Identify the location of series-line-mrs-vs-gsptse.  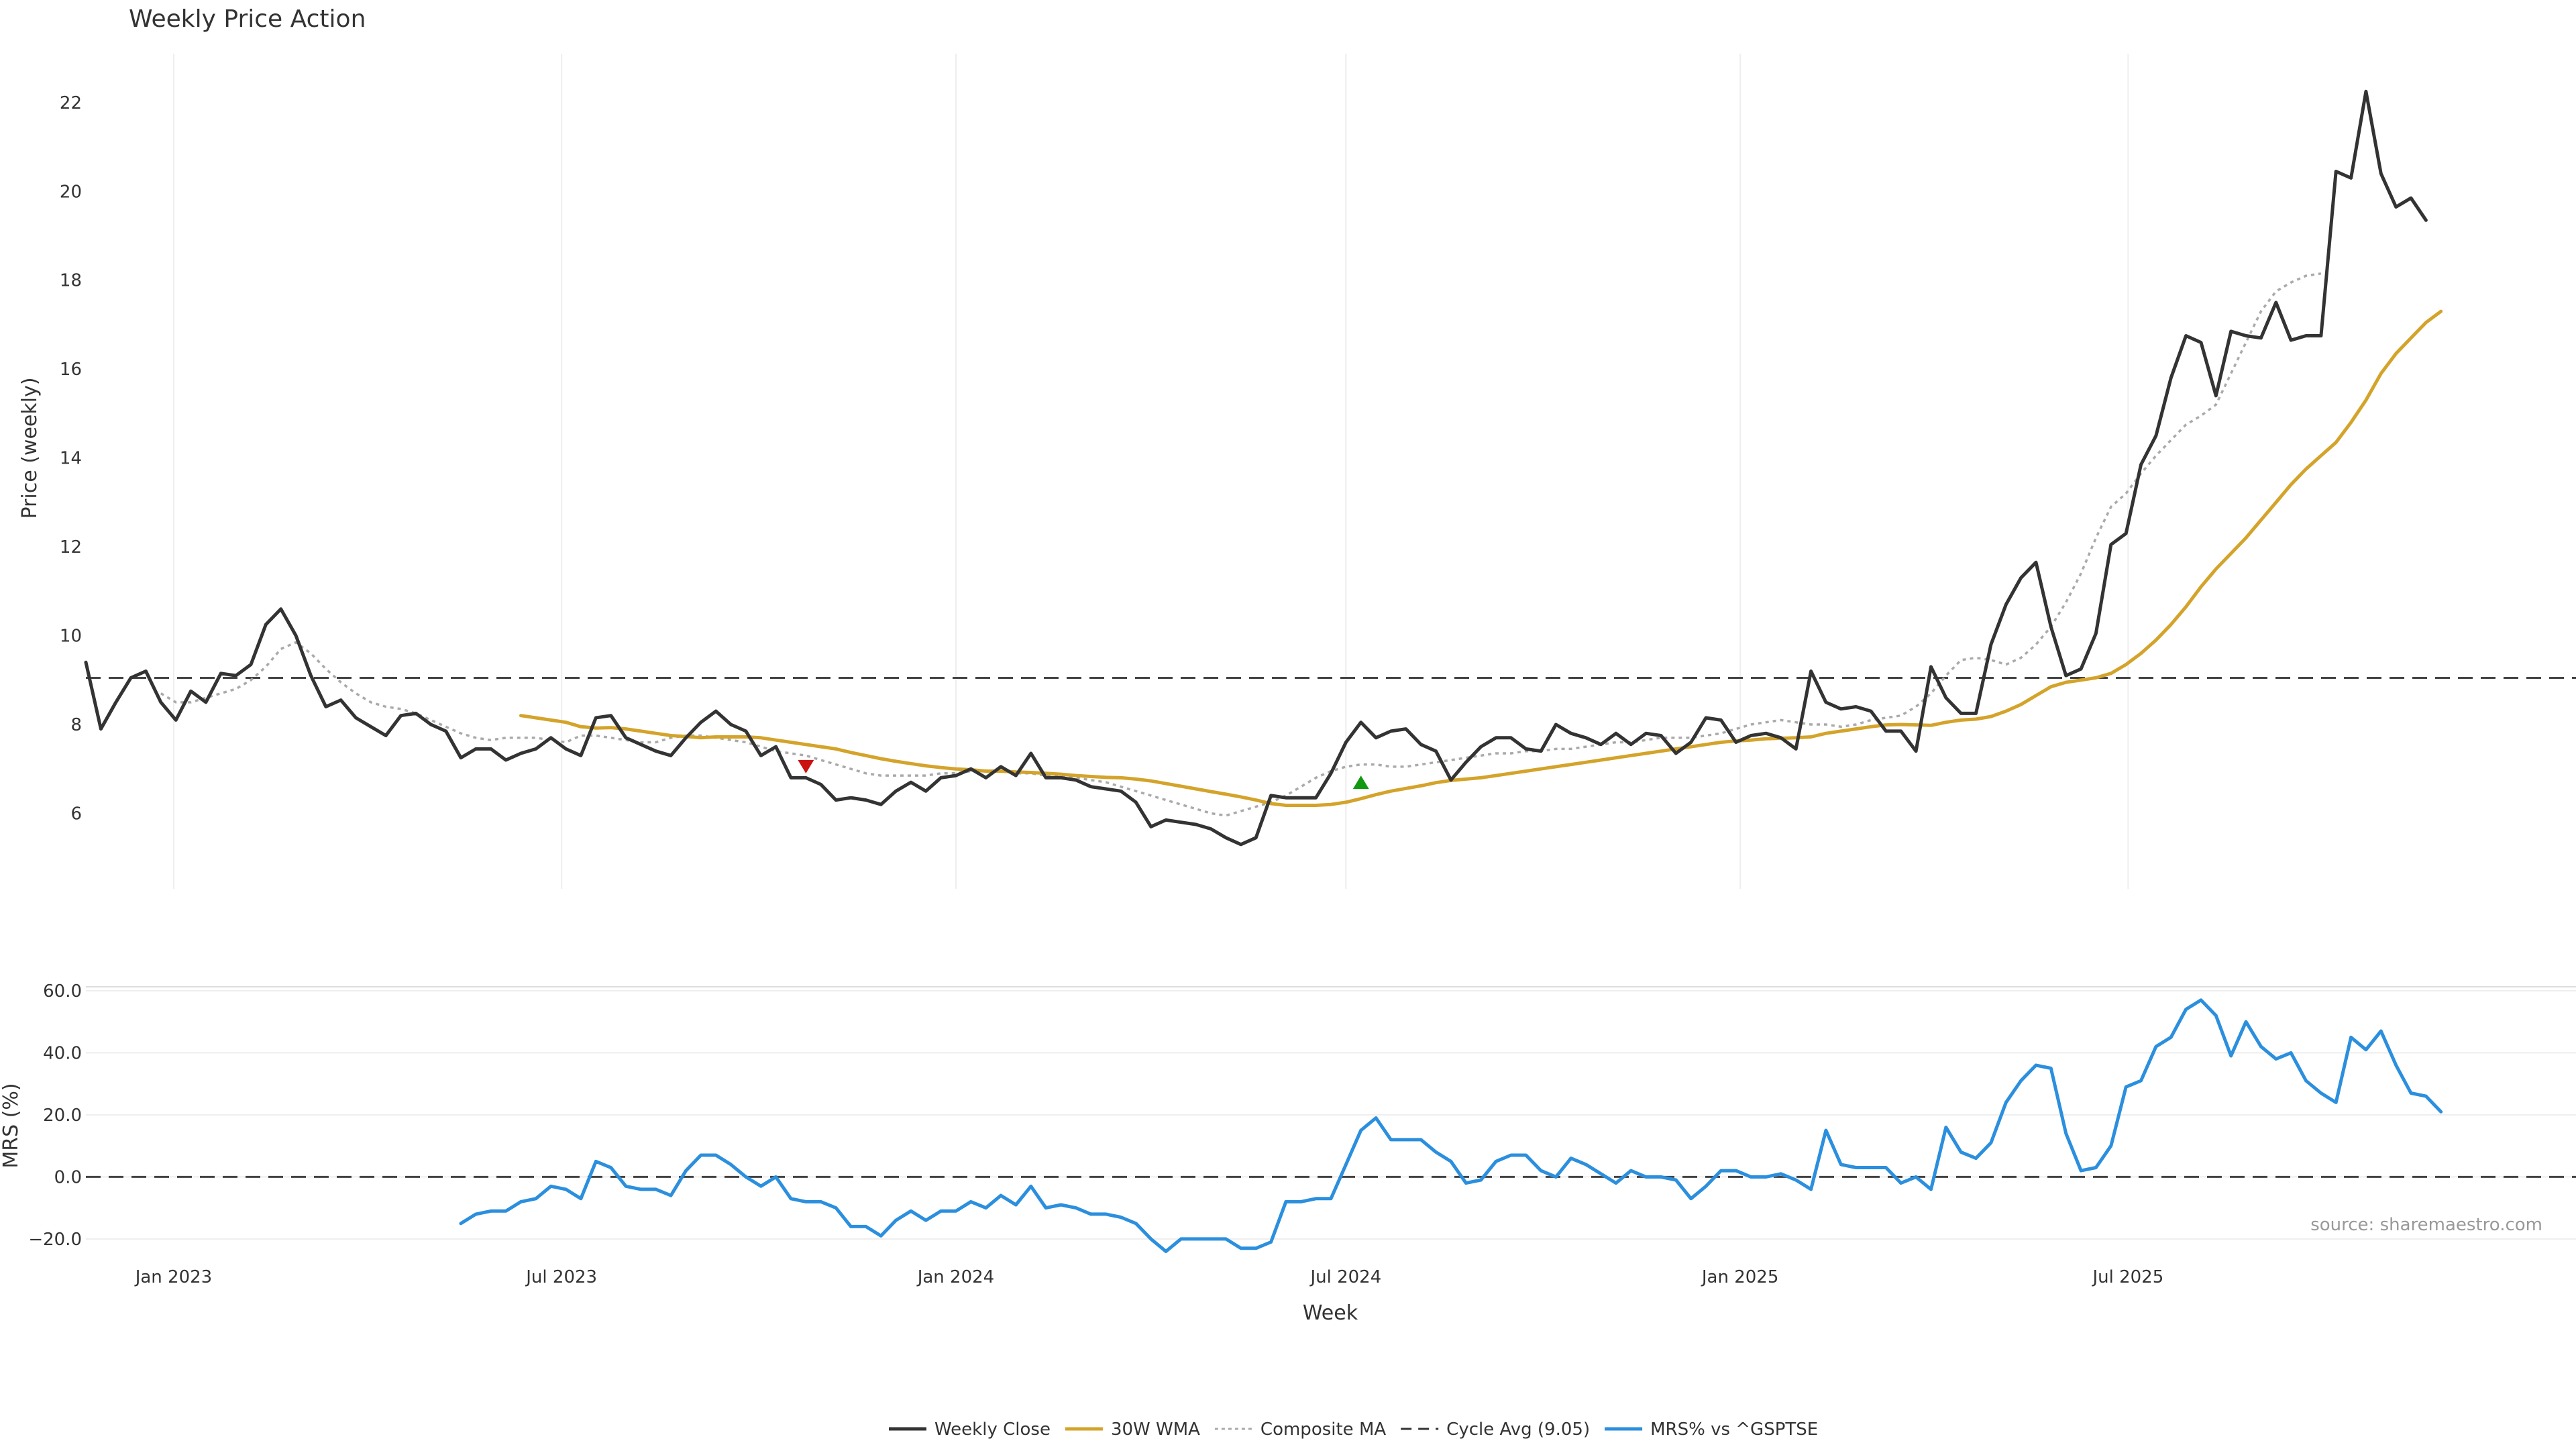
(1451, 1125).